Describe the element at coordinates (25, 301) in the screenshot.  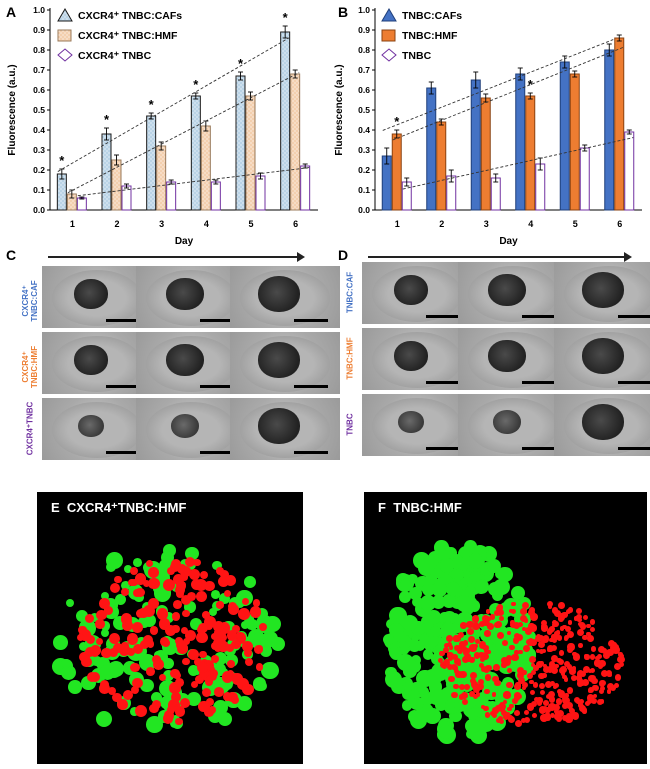
I see `micrograph-row-label-line1: CXCR4⁺` at that location.